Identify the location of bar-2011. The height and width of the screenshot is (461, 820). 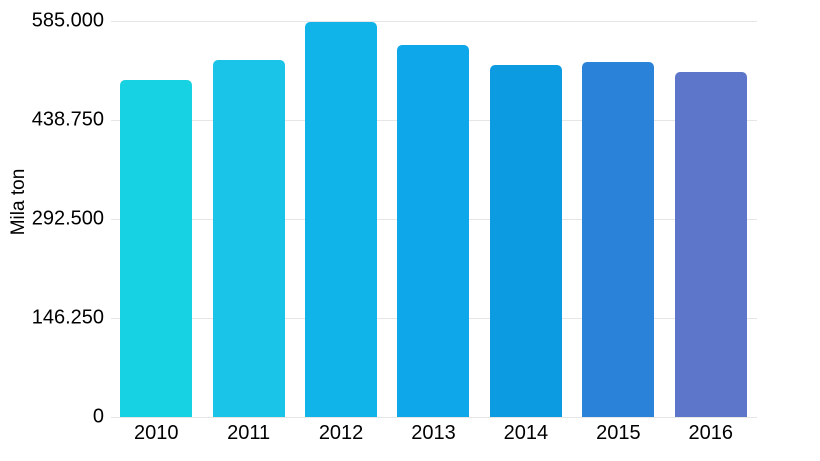
(248, 238).